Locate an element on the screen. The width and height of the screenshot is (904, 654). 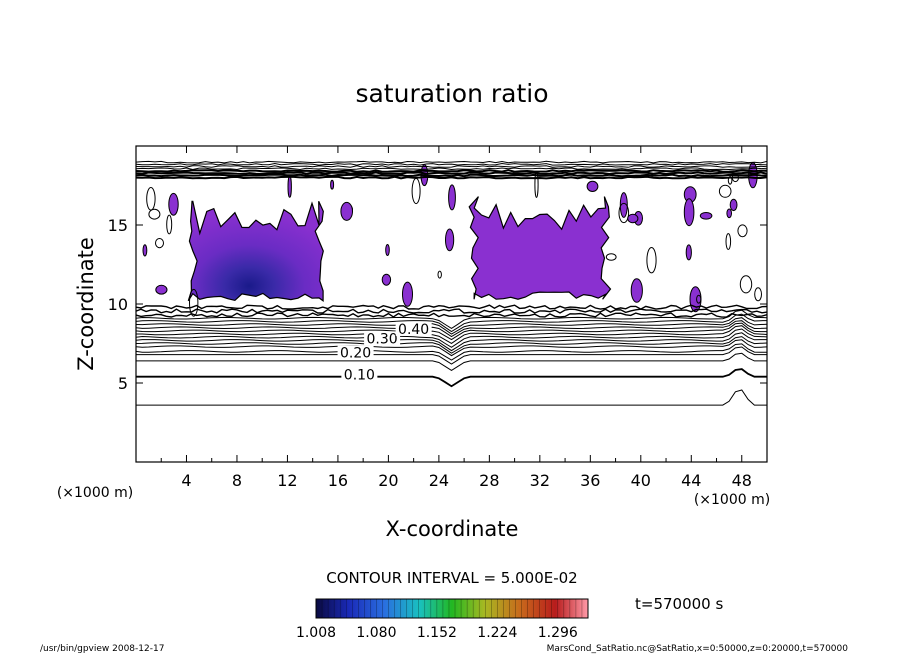
contour-label: 0.10 is located at coordinates (359, 376).